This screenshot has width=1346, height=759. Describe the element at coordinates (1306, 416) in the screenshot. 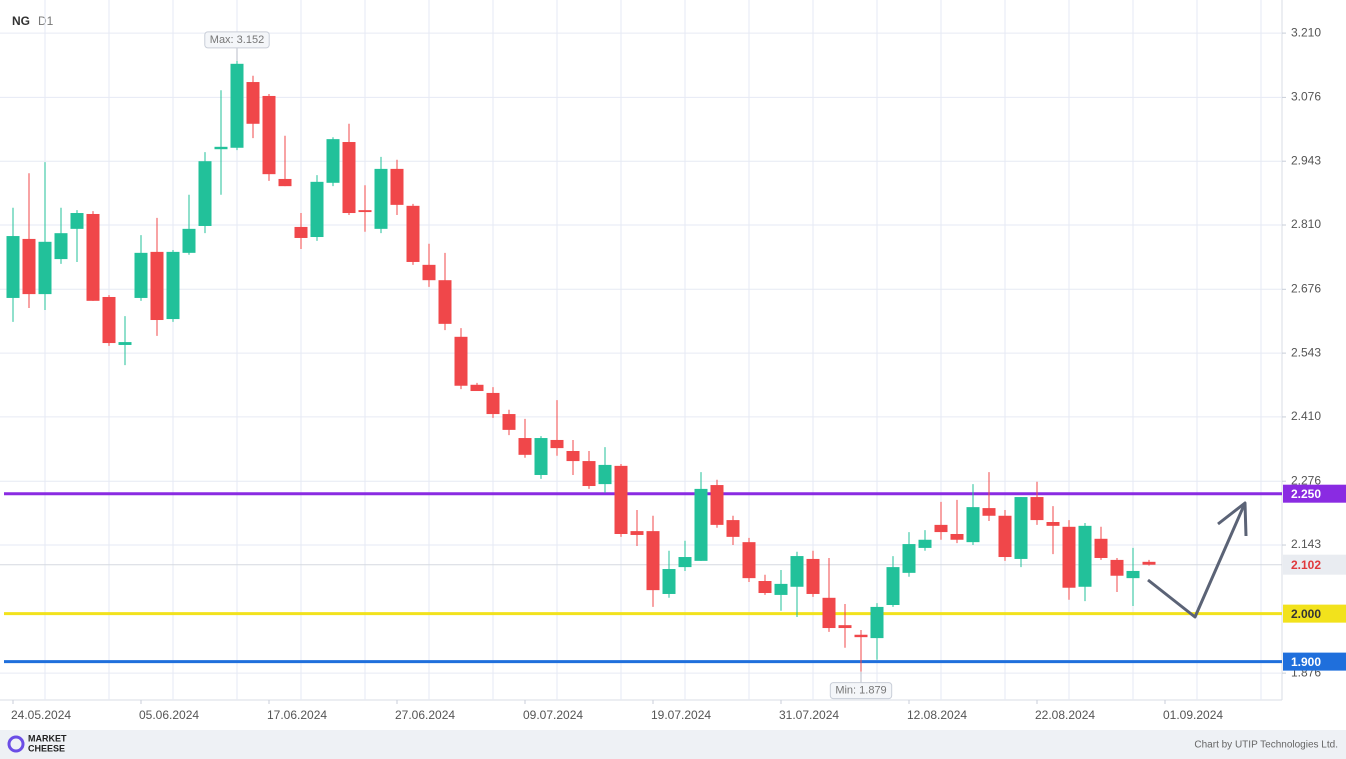

I see `y-tick-label: 2.410` at that location.